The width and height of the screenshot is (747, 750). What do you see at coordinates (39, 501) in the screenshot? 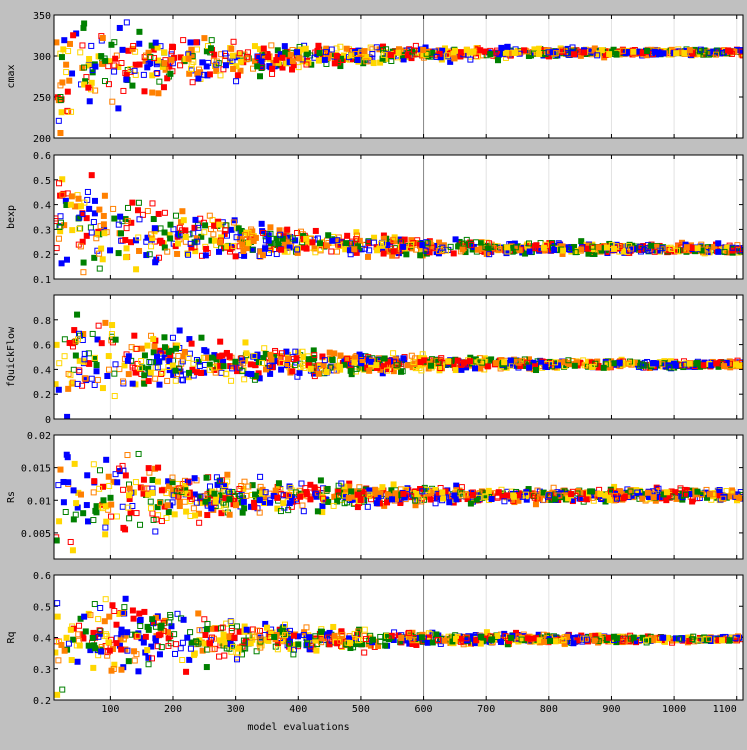
I see `y-tick-label: 0.01` at bounding box center [39, 501].